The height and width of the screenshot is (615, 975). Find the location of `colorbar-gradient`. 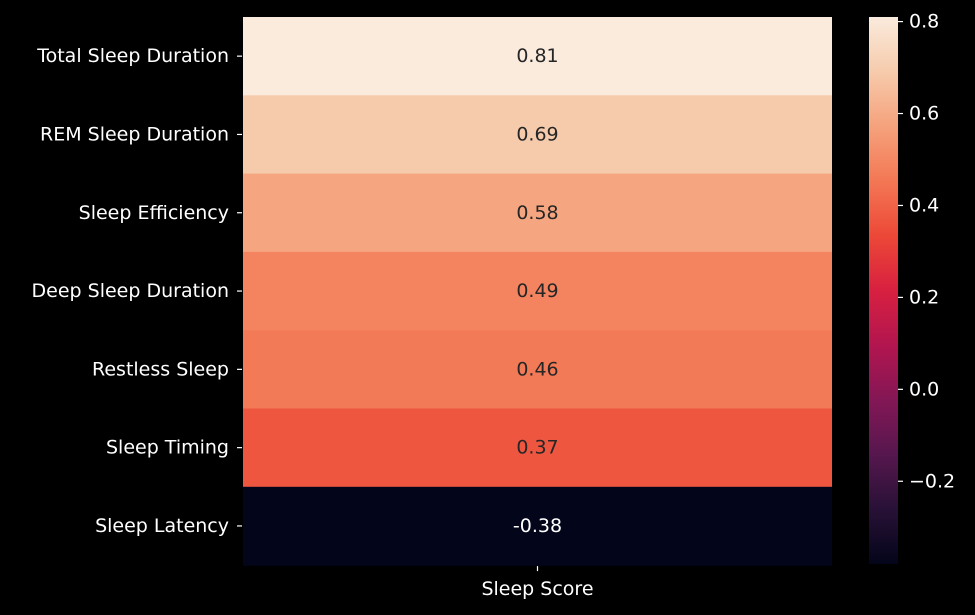

colorbar-gradient is located at coordinates (883, 290).